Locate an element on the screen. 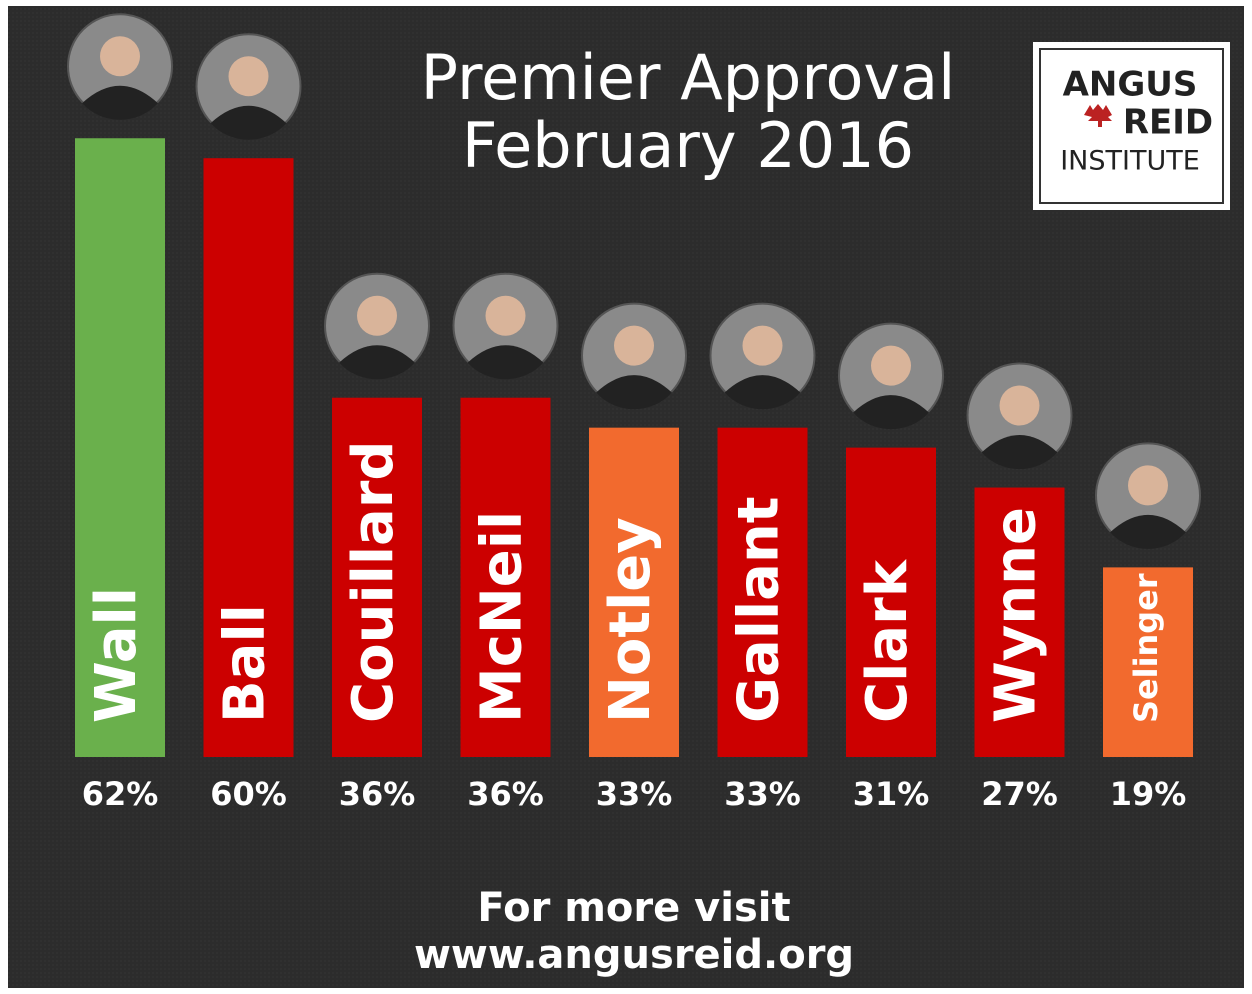  value-label: 19% is located at coordinates (1148, 794).